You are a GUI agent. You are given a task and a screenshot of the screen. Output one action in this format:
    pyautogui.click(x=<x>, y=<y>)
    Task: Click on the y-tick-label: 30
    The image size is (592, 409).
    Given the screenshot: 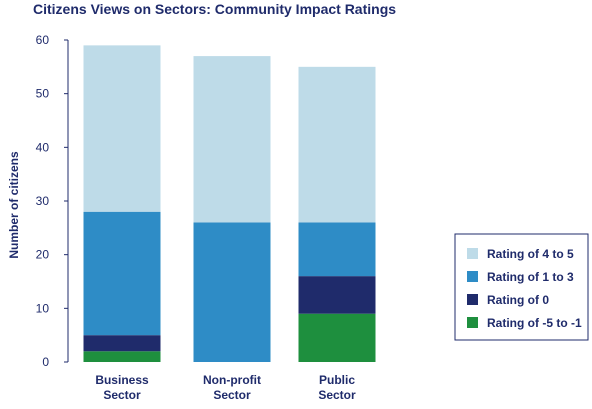 What is the action you would take?
    pyautogui.click(x=43, y=201)
    